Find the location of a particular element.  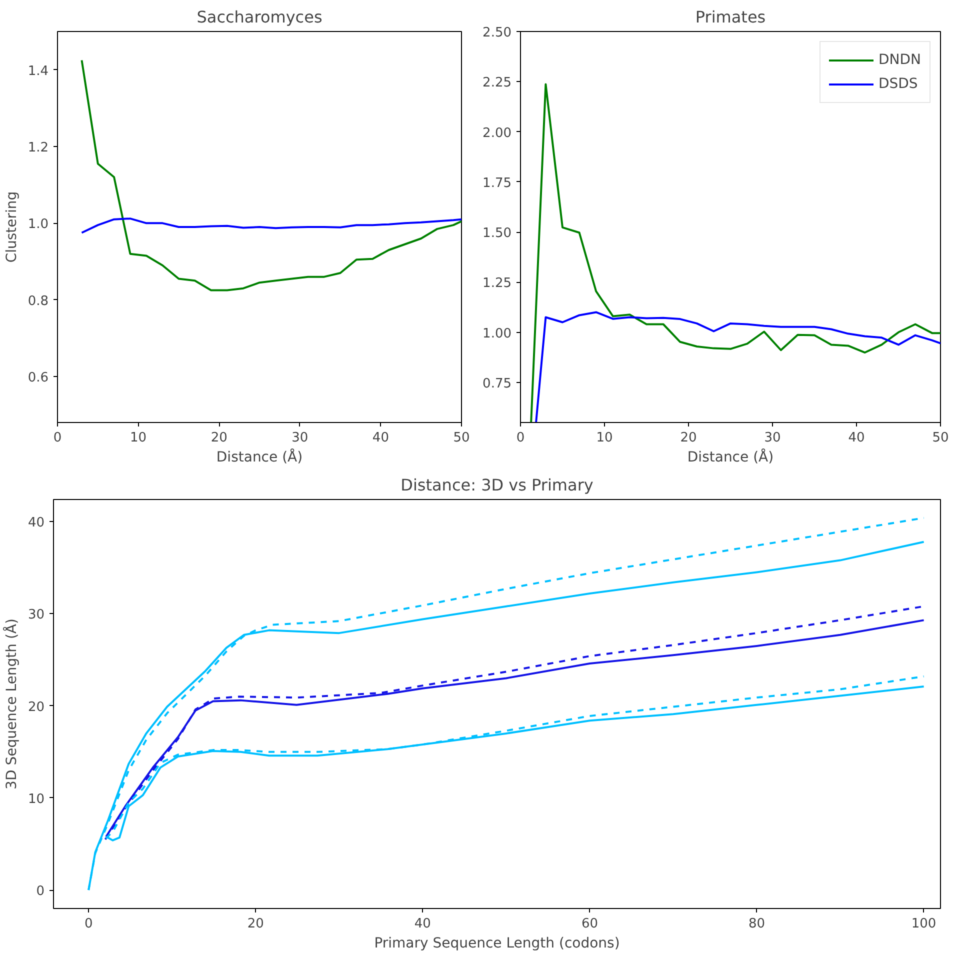

y-tick-label: 0 is located at coordinates (40, 892).